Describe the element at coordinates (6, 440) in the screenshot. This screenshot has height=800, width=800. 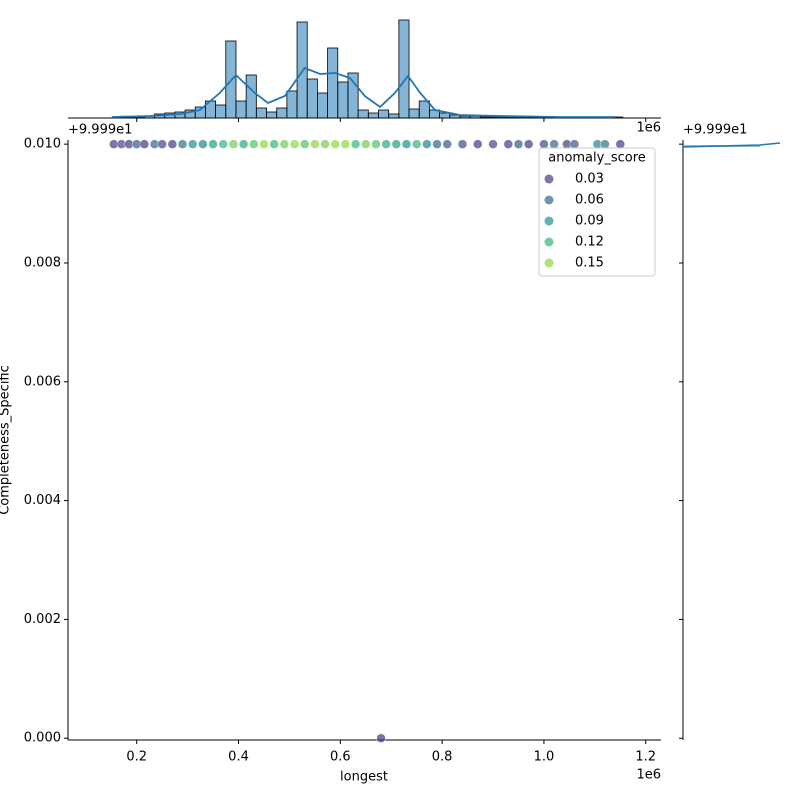
I see `y-axis-label: Completeness_Specific` at that location.